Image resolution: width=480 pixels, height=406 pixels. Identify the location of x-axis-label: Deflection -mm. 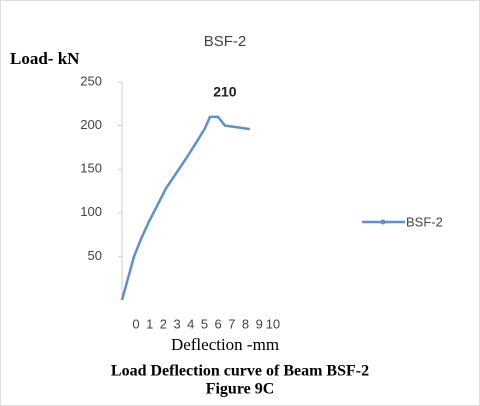
(225, 344).